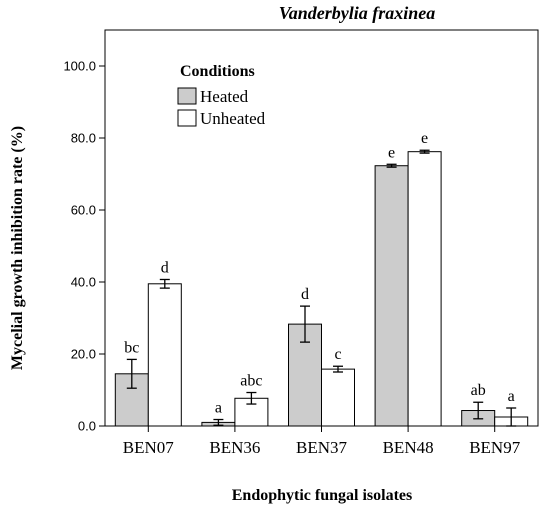  I want to click on y-tick-label: 80.0, so click(83, 138).